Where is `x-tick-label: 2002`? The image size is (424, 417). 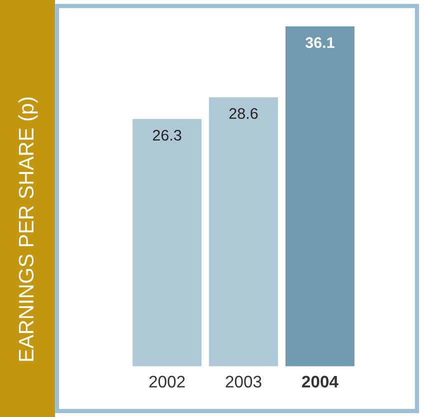
x-tick-label: 2002 is located at coordinates (167, 382).